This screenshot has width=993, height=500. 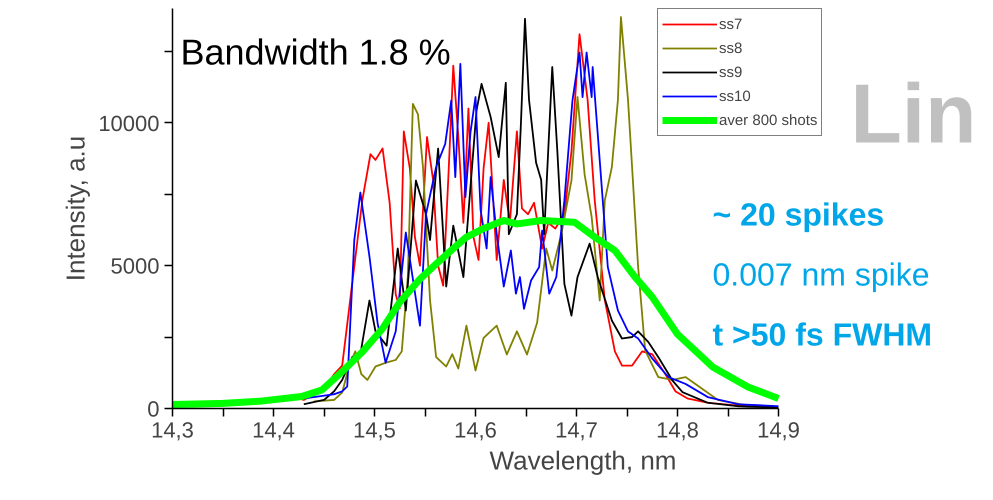 What do you see at coordinates (730, 48) in the screenshot?
I see `legend-label: ss8` at bounding box center [730, 48].